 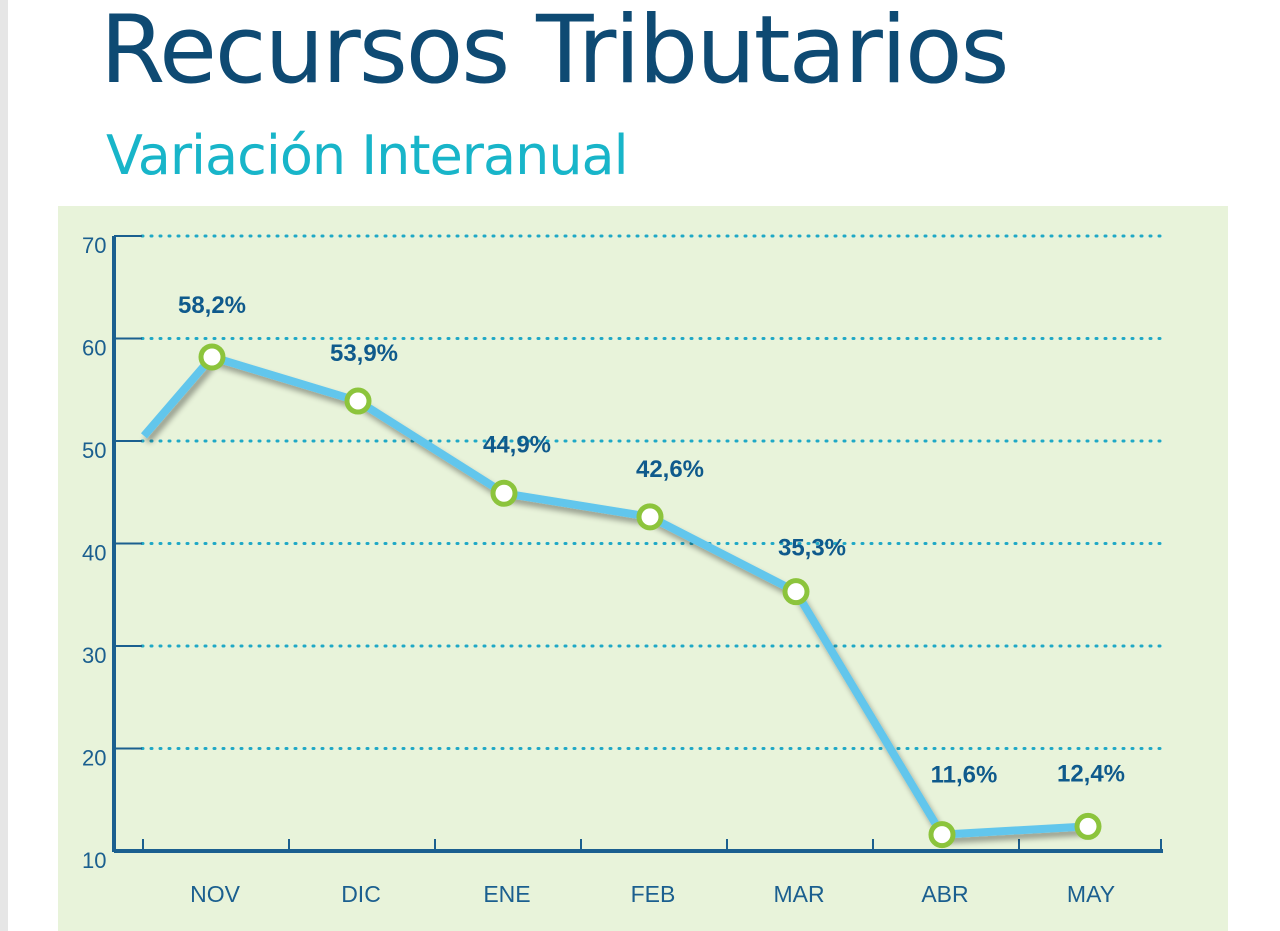 What do you see at coordinates (554, 52) in the screenshot?
I see `chart-title: Recursos Tributarios` at bounding box center [554, 52].